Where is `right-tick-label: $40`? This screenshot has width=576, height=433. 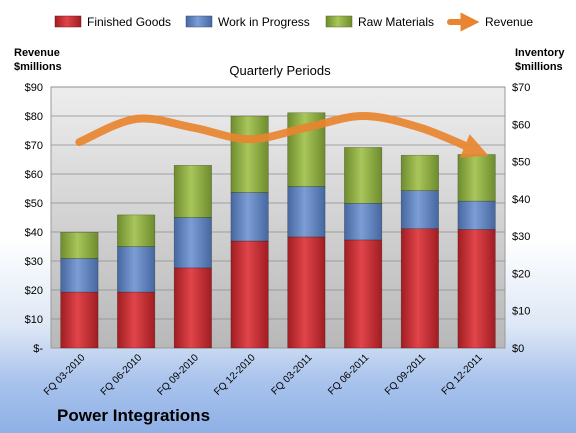
right-tick-label: $40 is located at coordinates (521, 200).